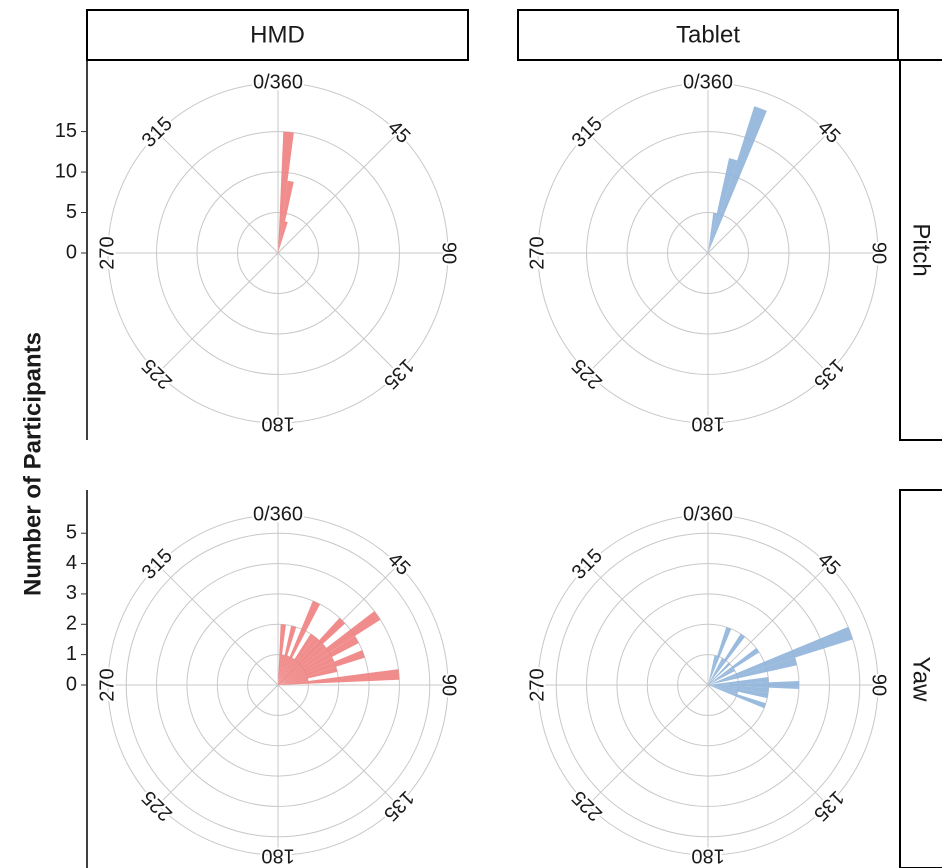 The image size is (942, 868). I want to click on facet-label: HMD, so click(277, 34).